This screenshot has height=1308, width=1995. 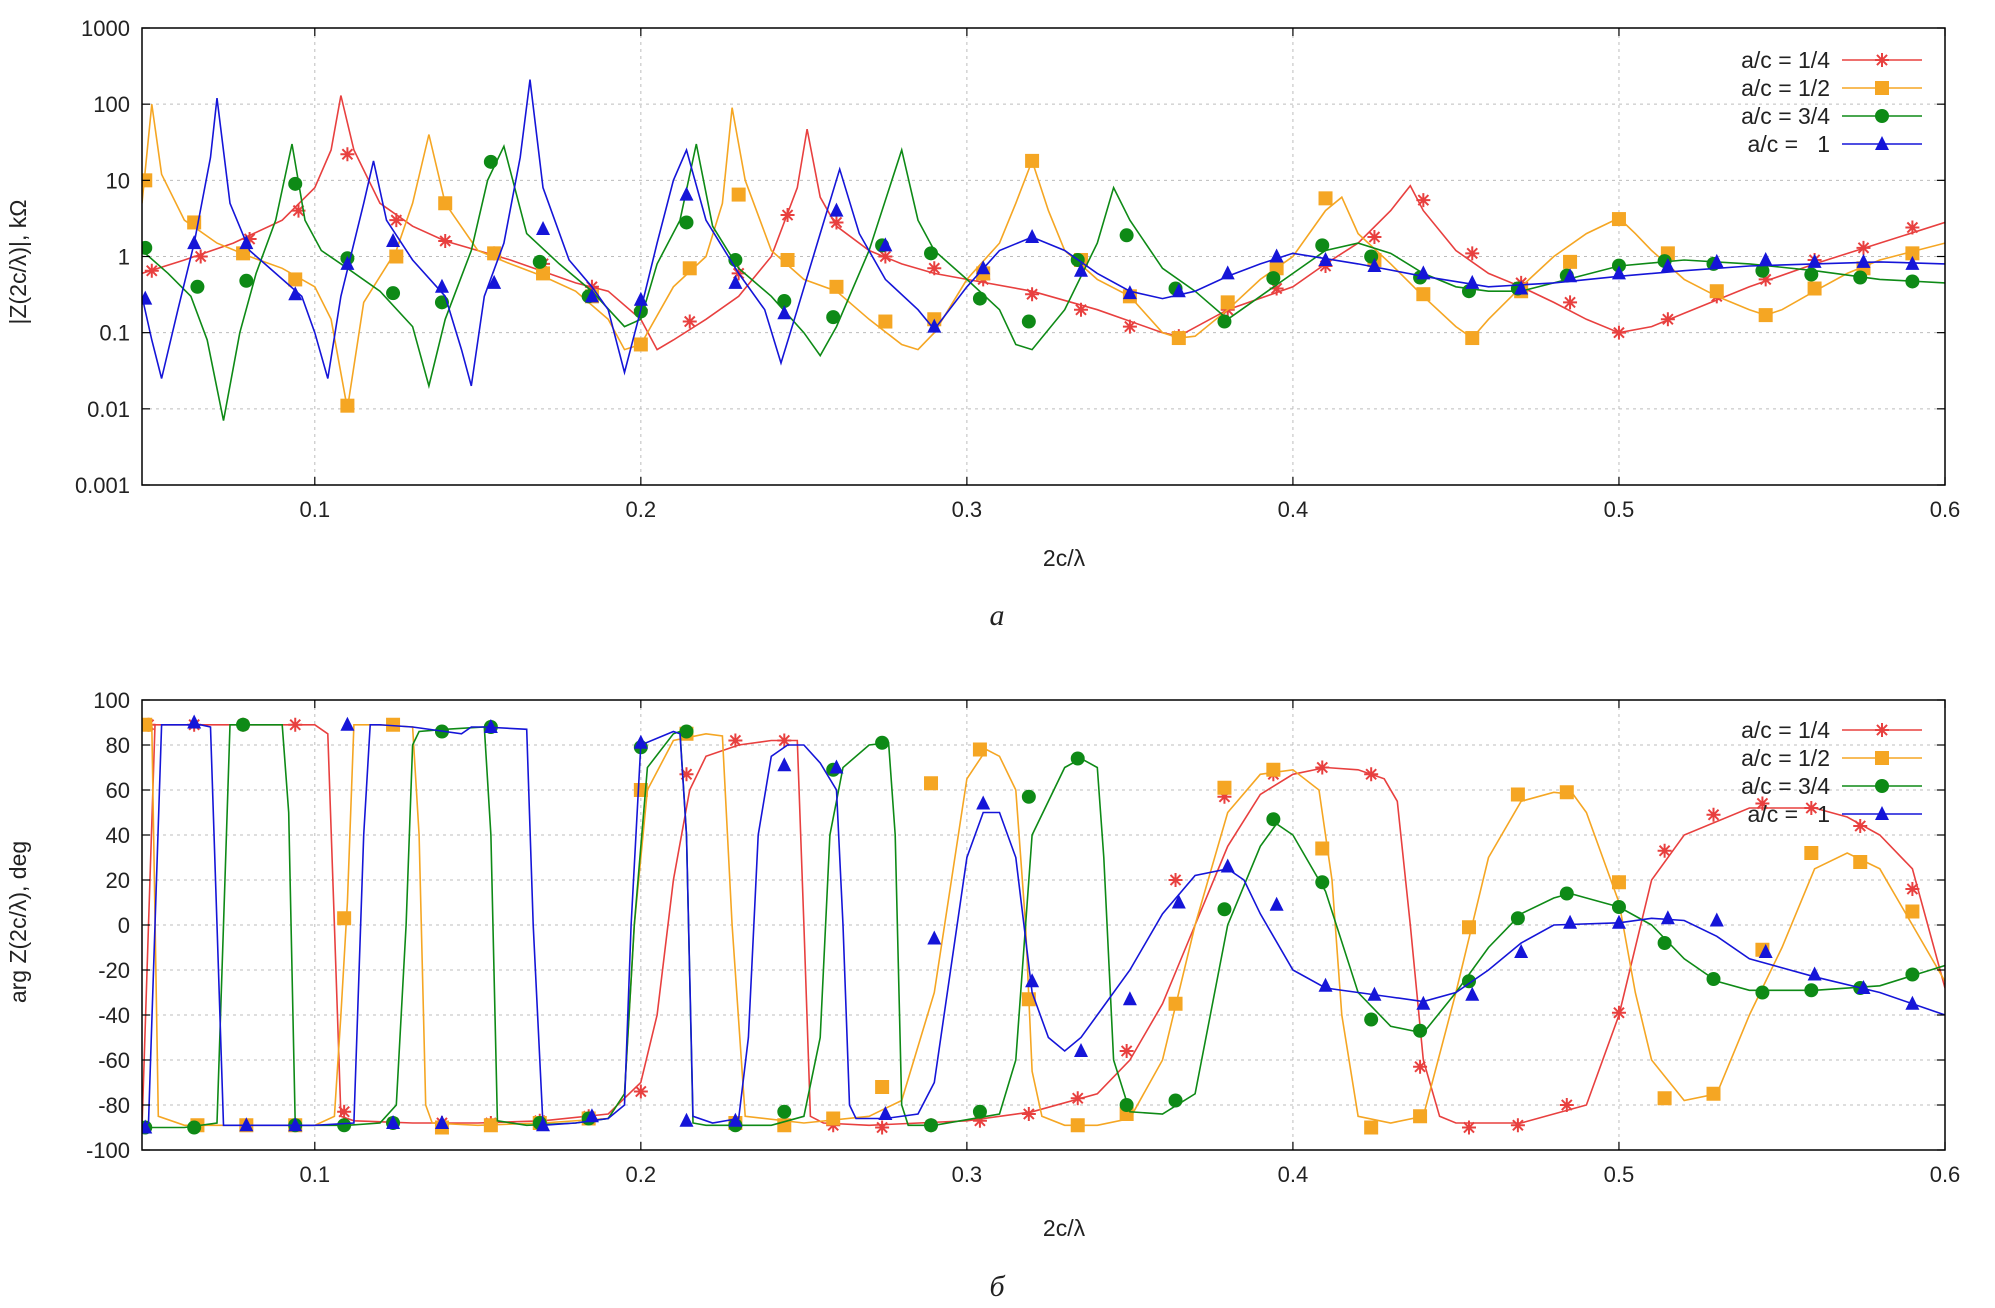 I want to click on y-tick-label: -80, so click(x=114, y=1105).